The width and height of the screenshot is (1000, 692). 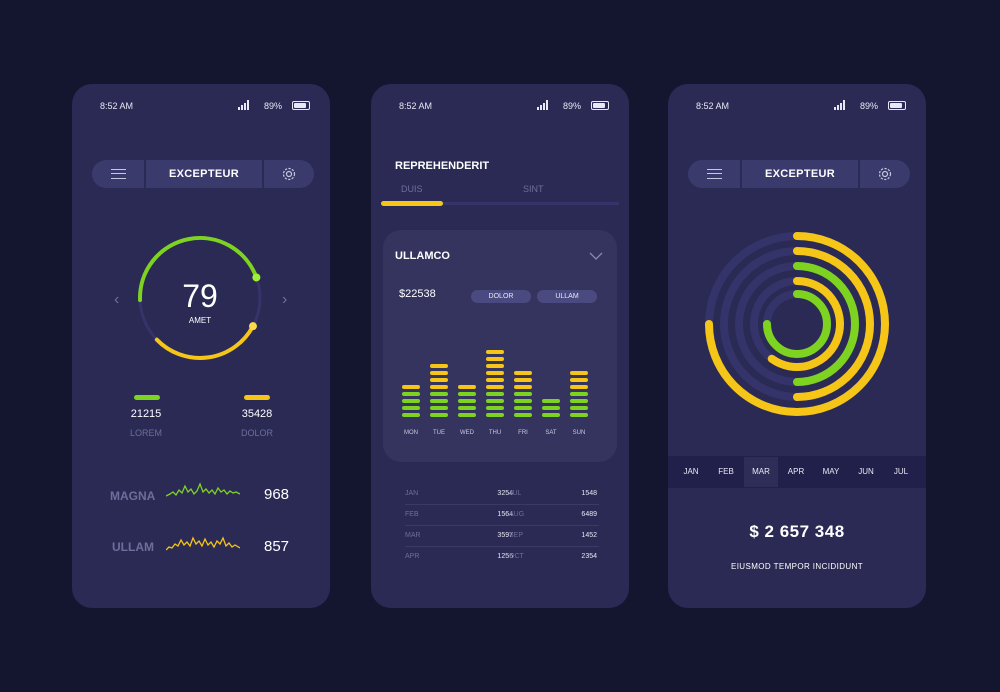 What do you see at coordinates (501, 296) in the screenshot?
I see `filter-pill-dolor: DOLOR` at bounding box center [501, 296].